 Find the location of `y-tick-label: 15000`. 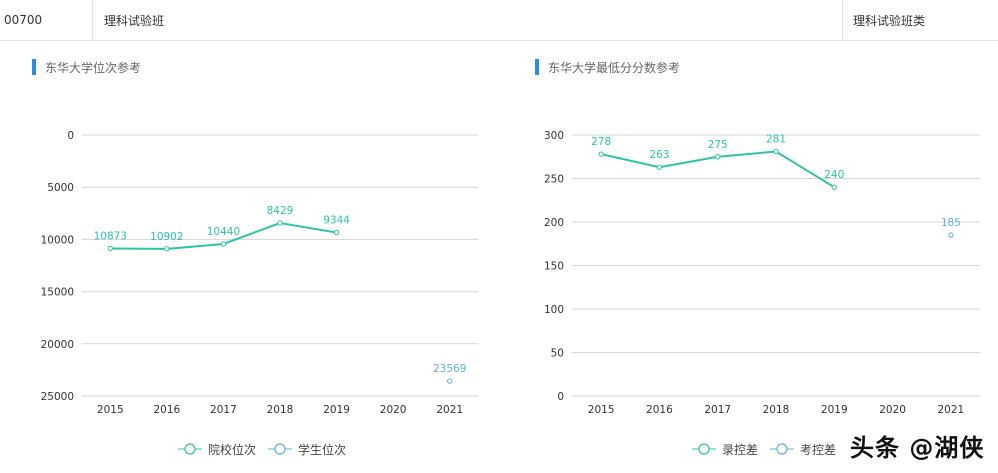

y-tick-label: 15000 is located at coordinates (57, 293).